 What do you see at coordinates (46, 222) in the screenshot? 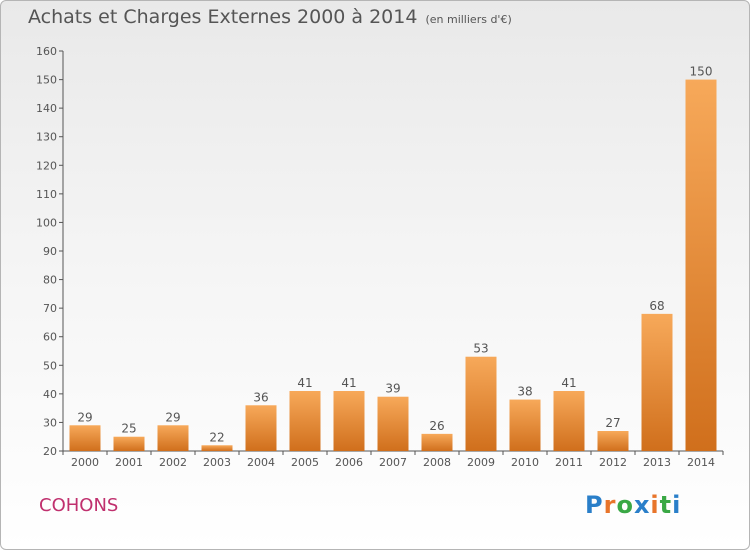
I see `y-tick-label: 100` at bounding box center [46, 222].